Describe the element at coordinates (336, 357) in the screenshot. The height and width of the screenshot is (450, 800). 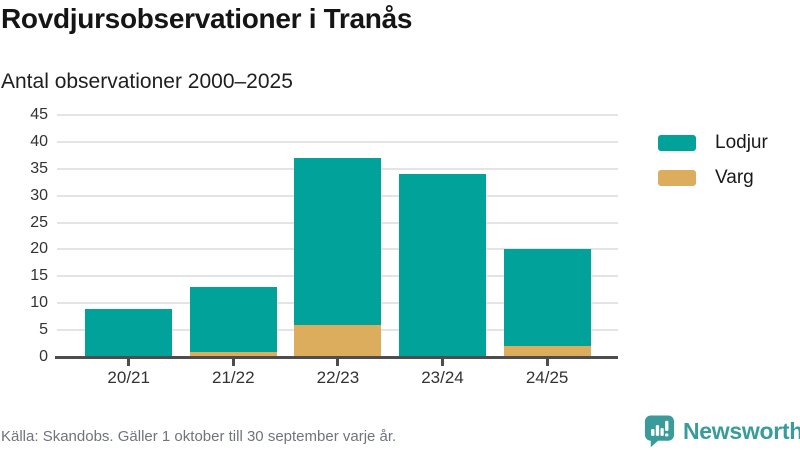
I see `x-axis-line` at that location.